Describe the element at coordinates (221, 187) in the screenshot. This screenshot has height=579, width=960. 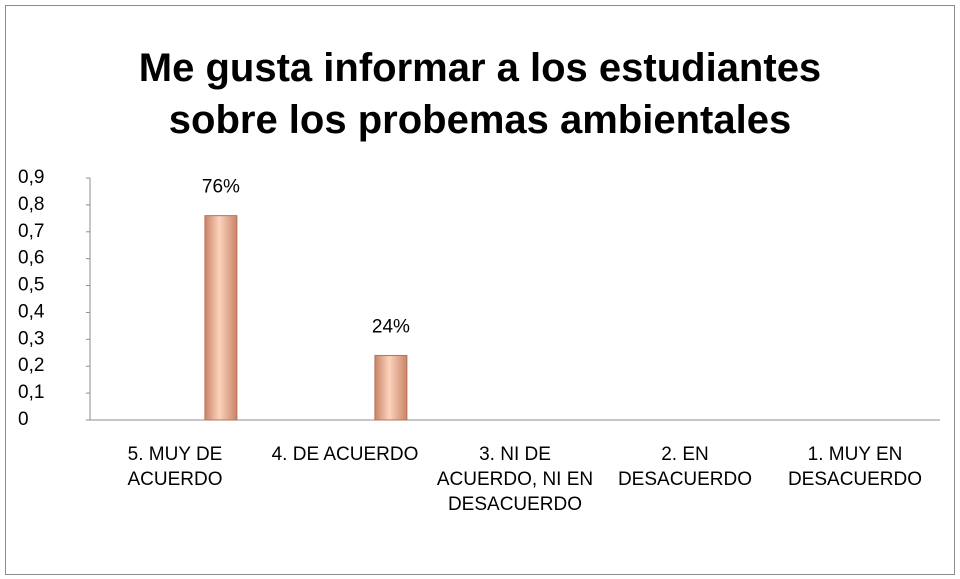
I see `value-label: 76%` at that location.